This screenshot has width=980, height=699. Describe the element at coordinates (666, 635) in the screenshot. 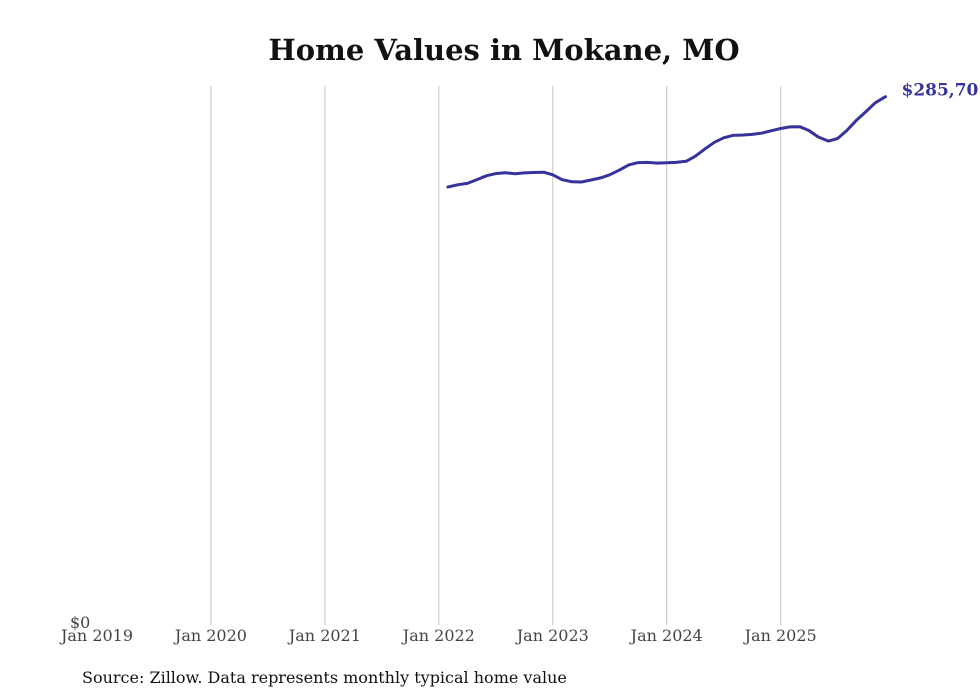

I see `x-tick-label: Jan 2024` at that location.